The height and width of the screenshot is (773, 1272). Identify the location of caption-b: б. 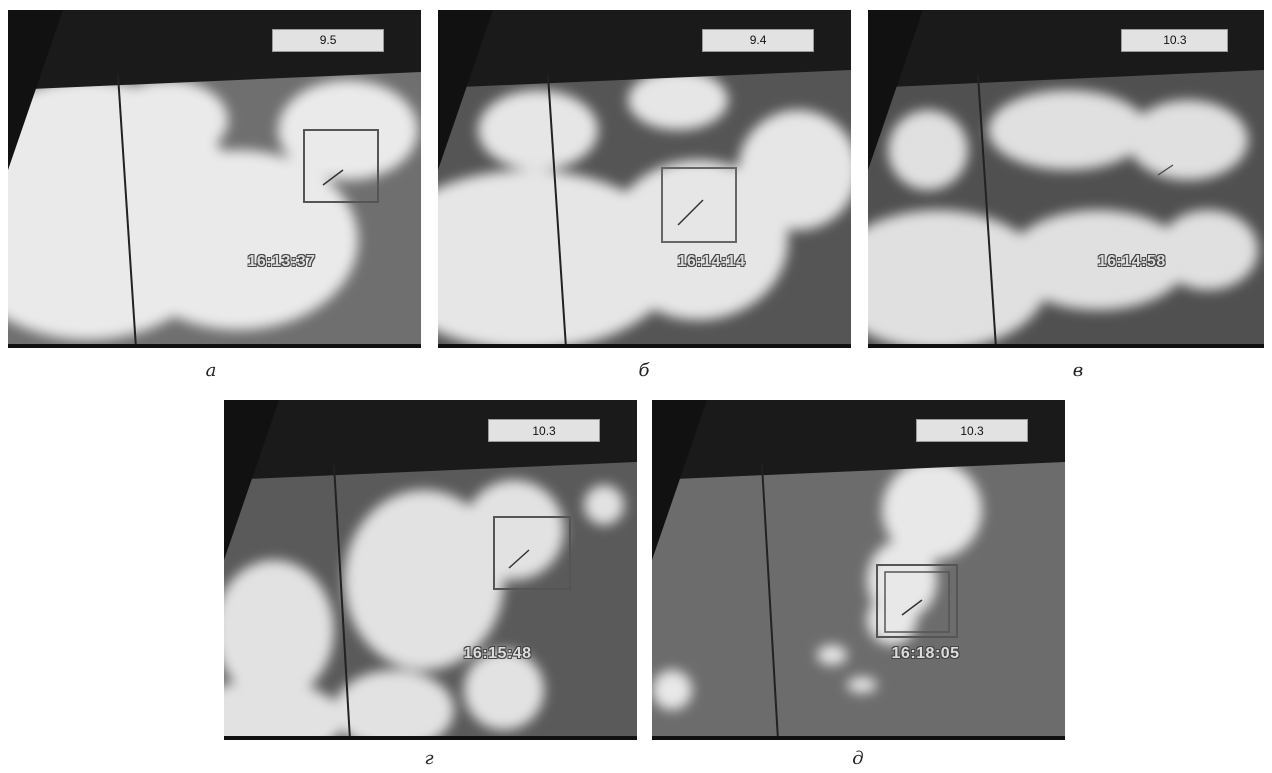
(644, 370).